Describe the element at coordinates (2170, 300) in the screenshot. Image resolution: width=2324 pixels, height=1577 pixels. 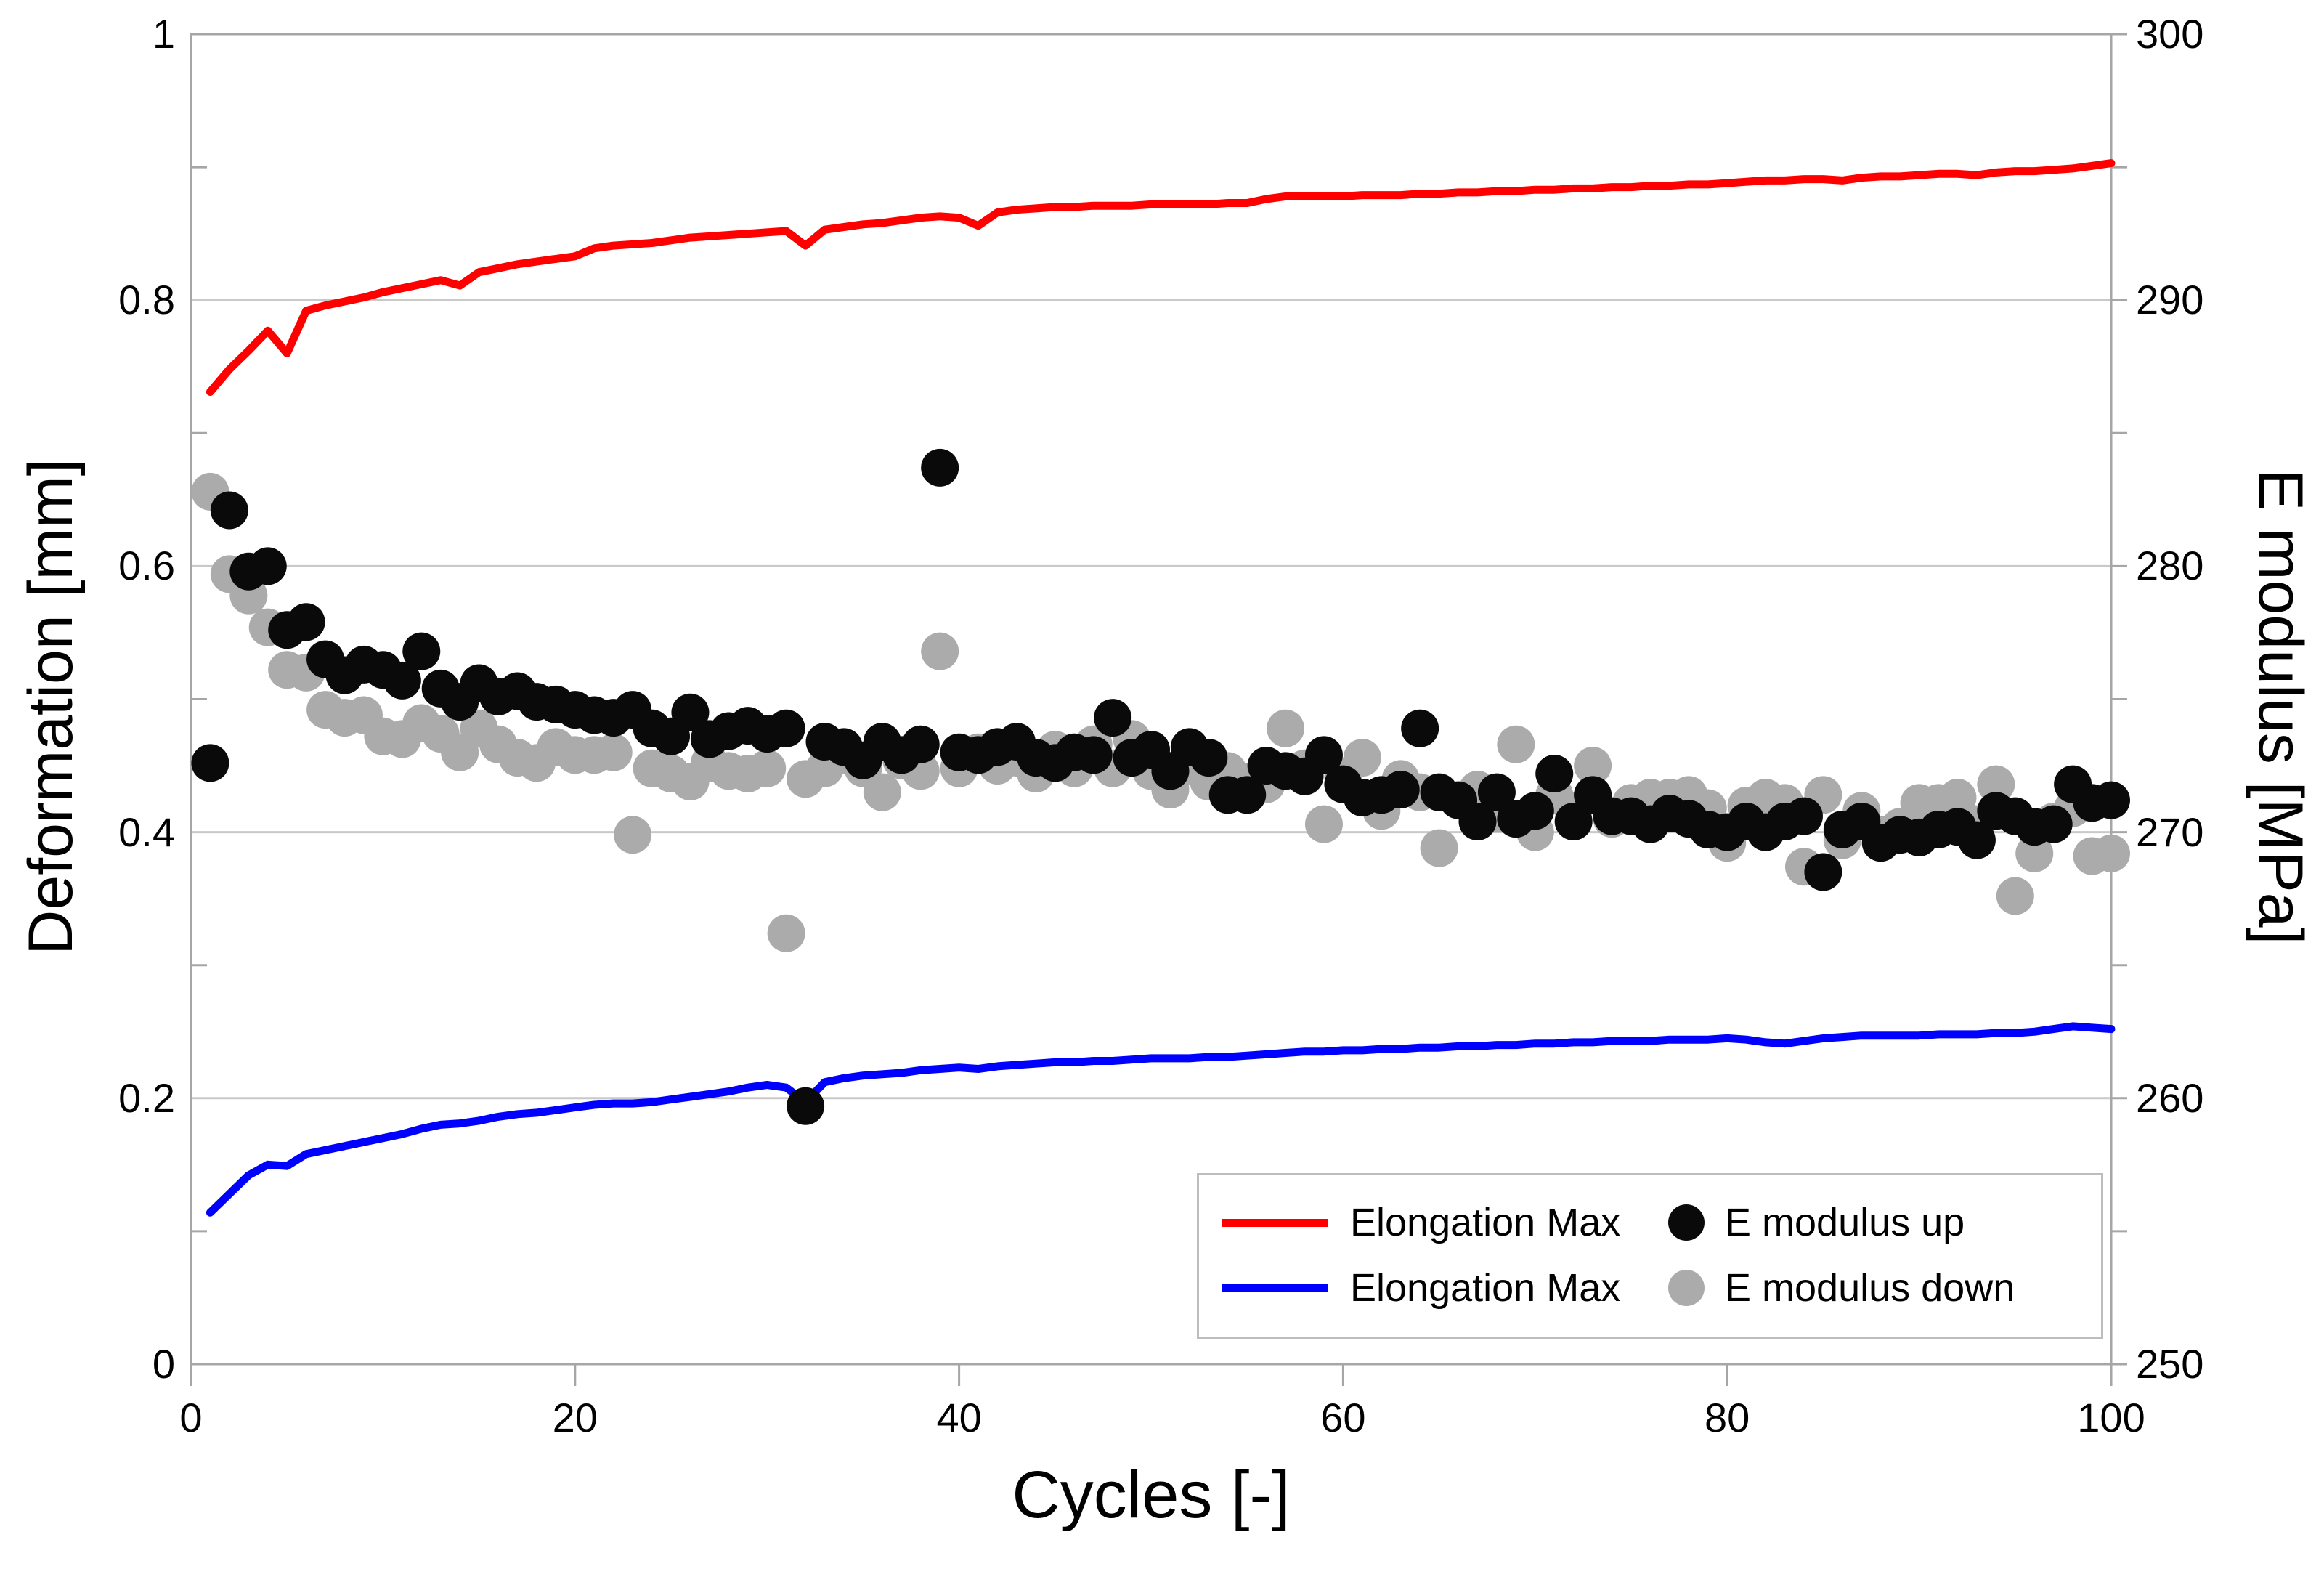
I see `y-right-tick-label: 290` at that location.